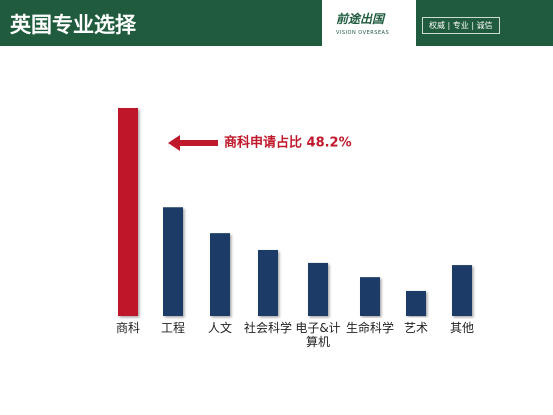  Describe the element at coordinates (276, 23) in the screenshot. I see `header: 英国专业选择 前途出国 VISION OVERSEAS 权威 | 专业 | 诚信` at that location.